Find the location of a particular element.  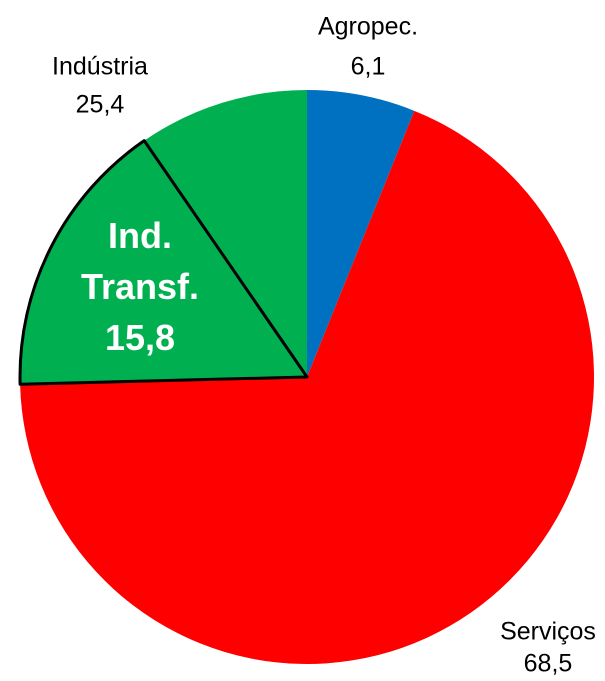

pie-slice is located at coordinates (361, 233).